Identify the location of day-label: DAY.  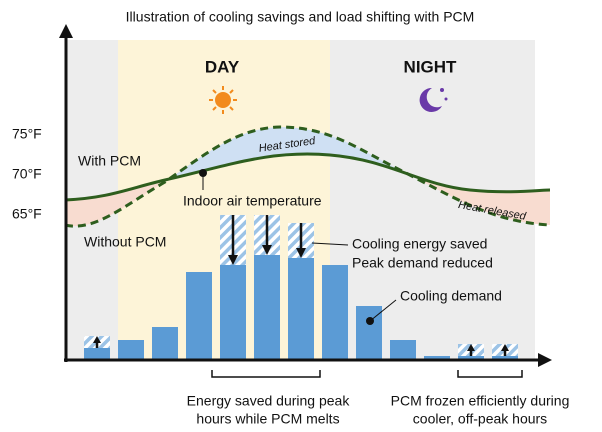
(222, 66).